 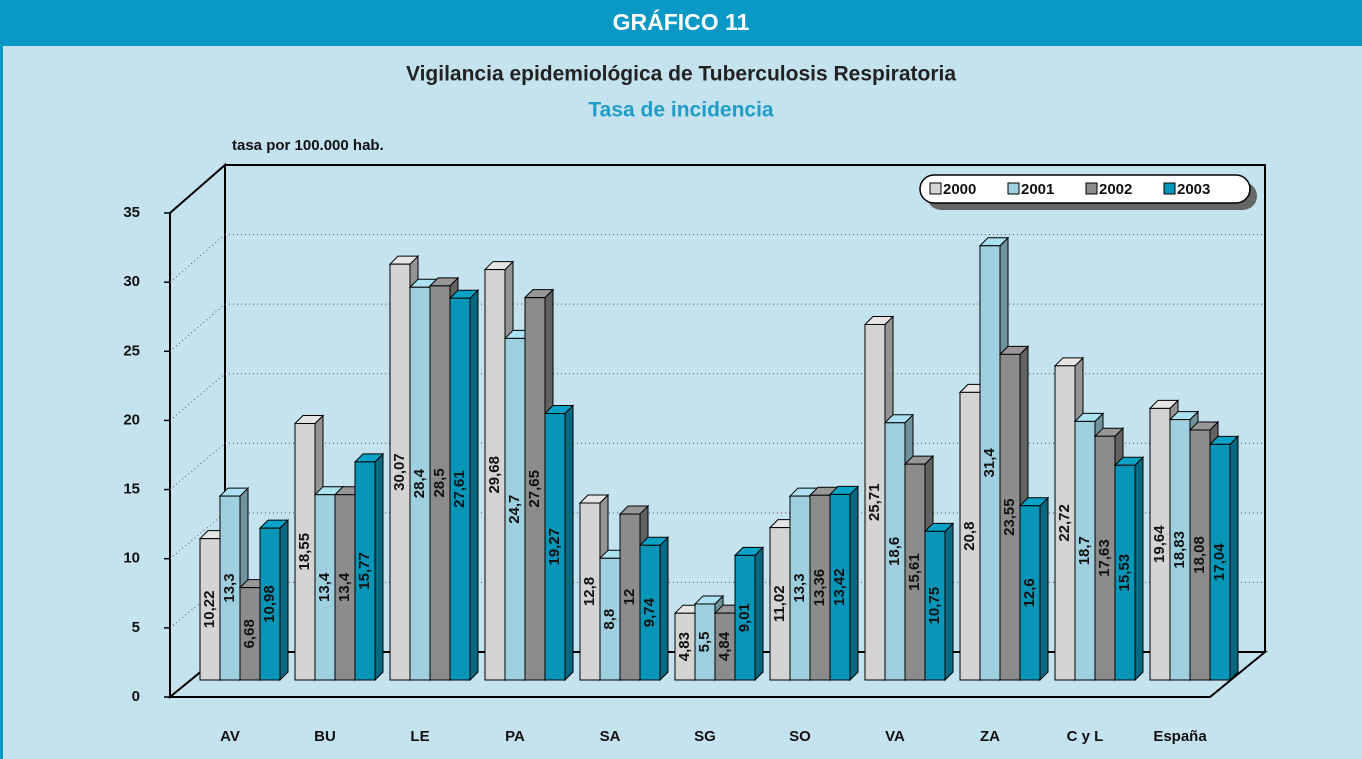 I want to click on value-label: 19,27, so click(x=554, y=547).